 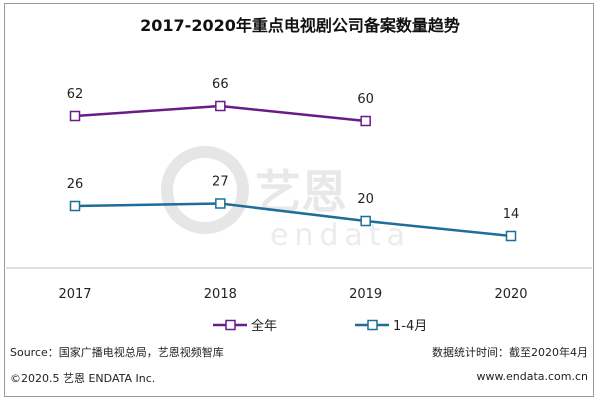 I want to click on source-text: Source：国家广播电视总局，艺恩视频智库, so click(x=117, y=352).